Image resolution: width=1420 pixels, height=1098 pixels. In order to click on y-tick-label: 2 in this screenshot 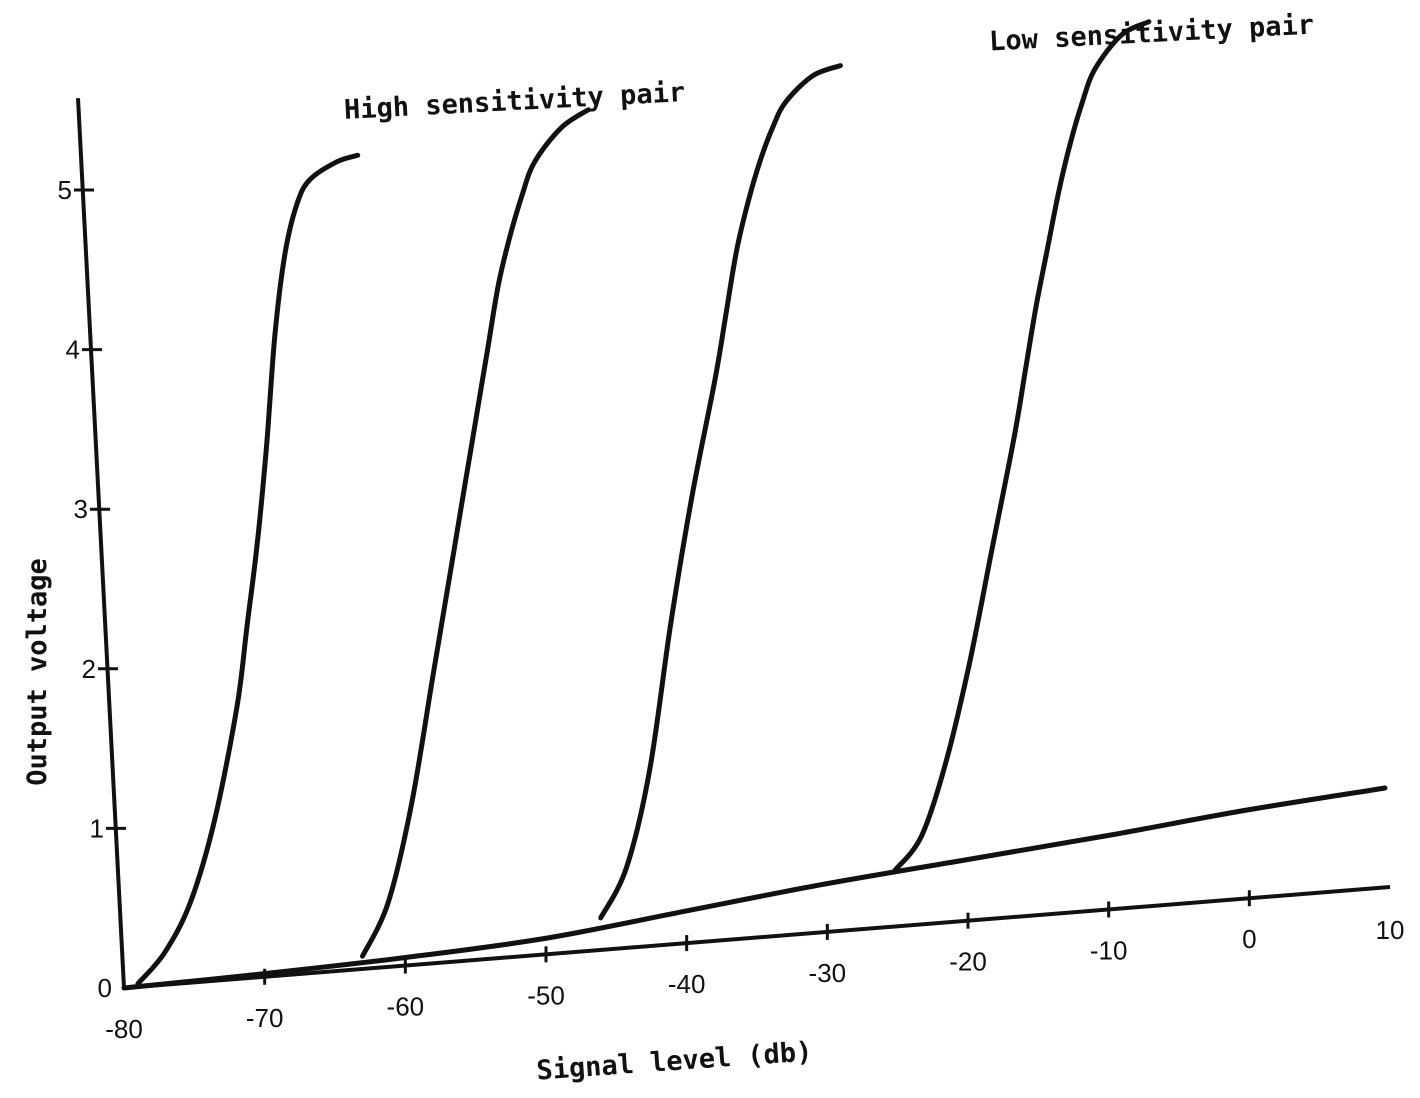, I will do `click(89, 669)`.